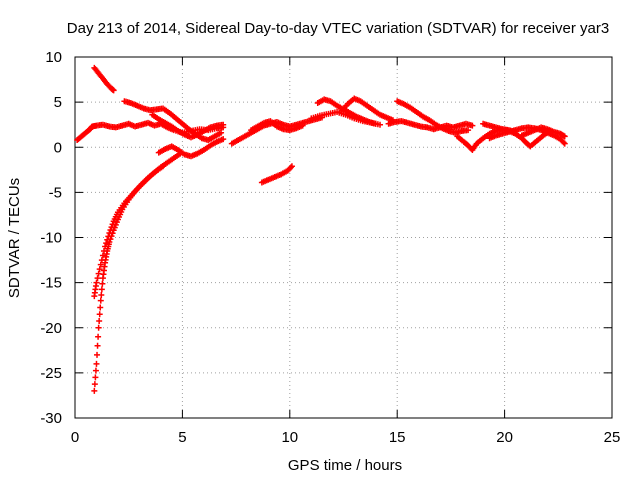  Describe the element at coordinates (397, 437) in the screenshot. I see `x-tick-label: 15` at that location.